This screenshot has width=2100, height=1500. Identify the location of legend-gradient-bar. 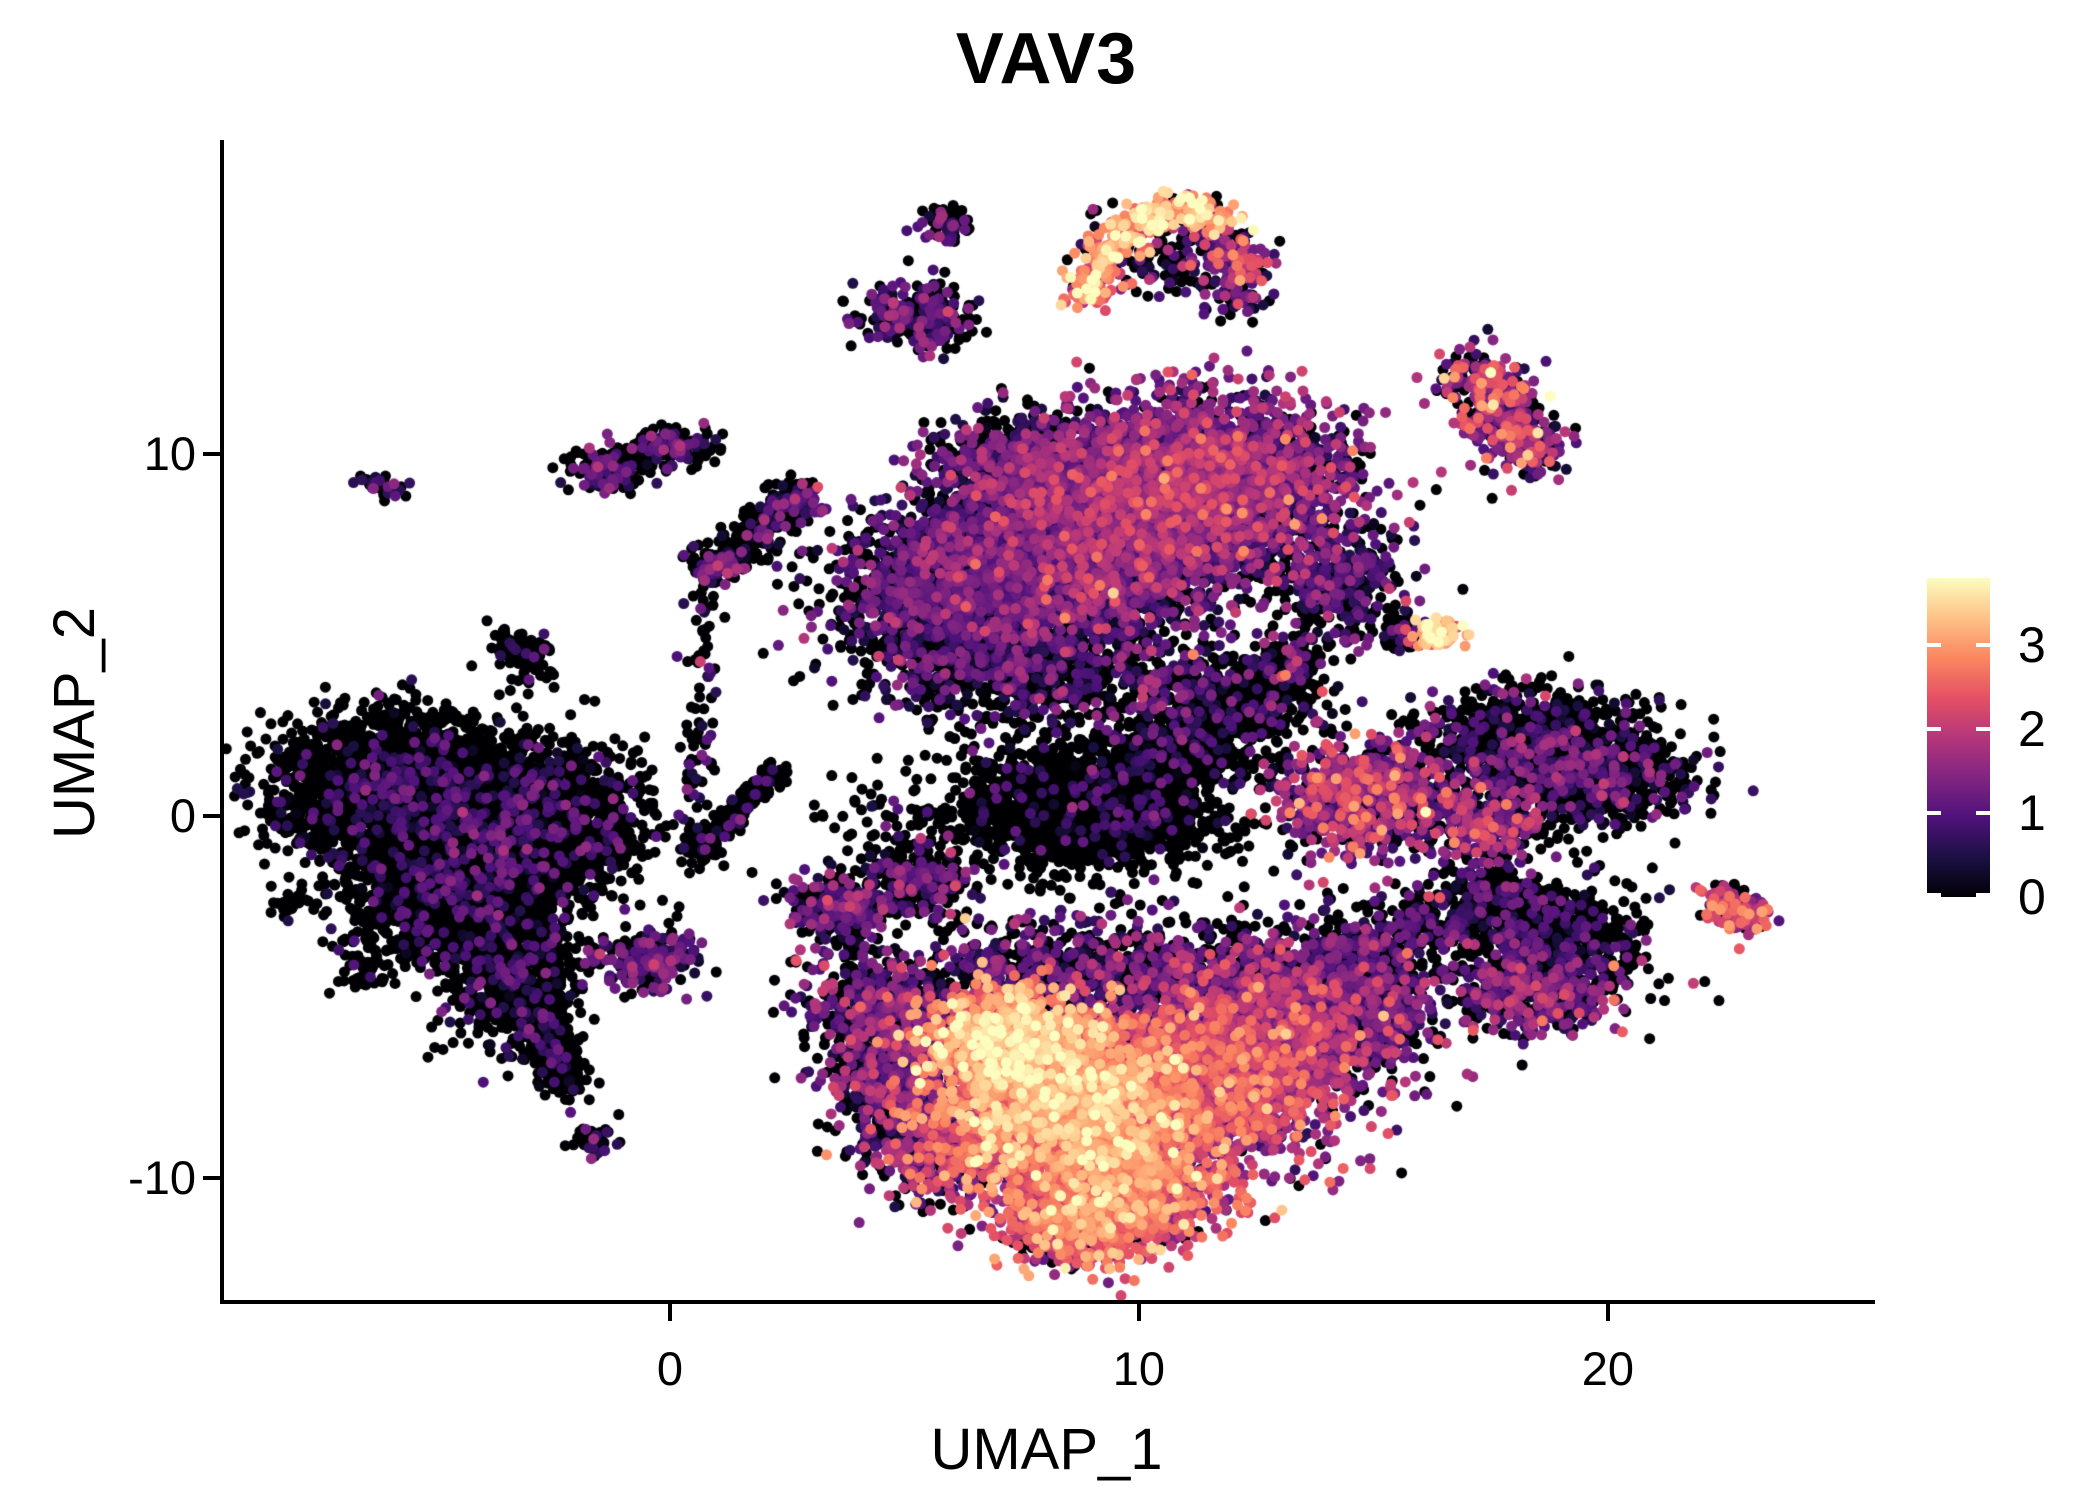
(1958, 737).